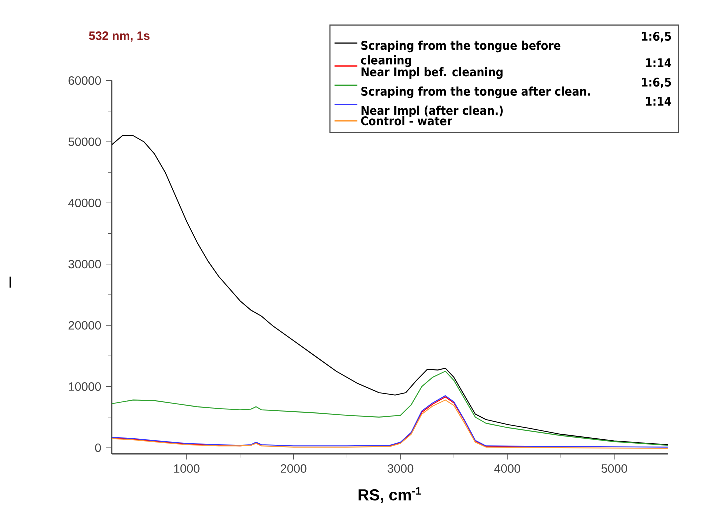  I want to click on y-tick-label: 0, so click(98, 448).